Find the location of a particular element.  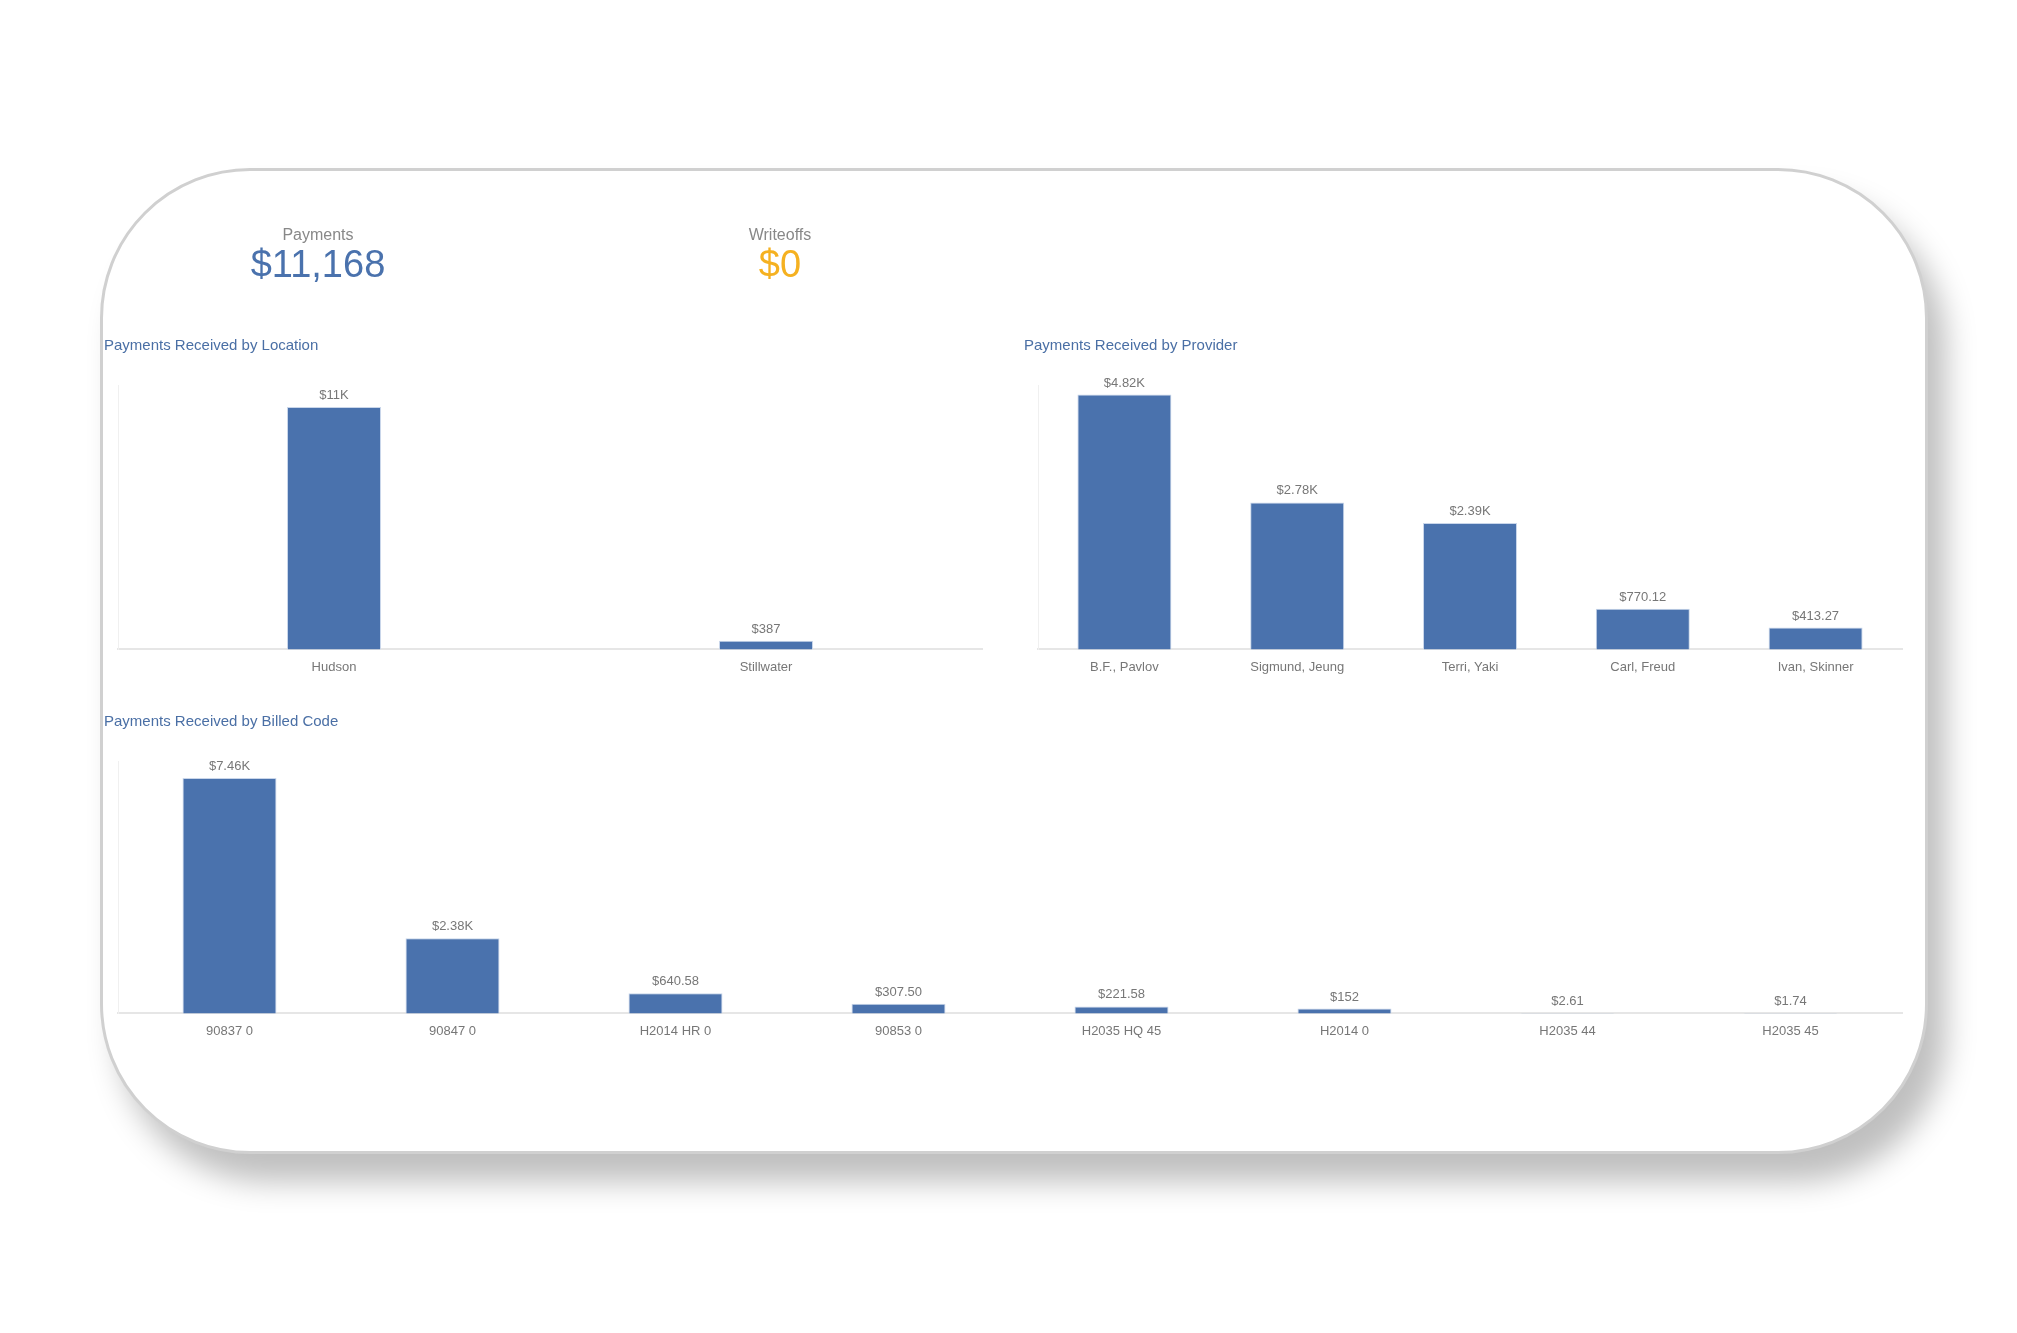

data-label: $11K is located at coordinates (334, 395).